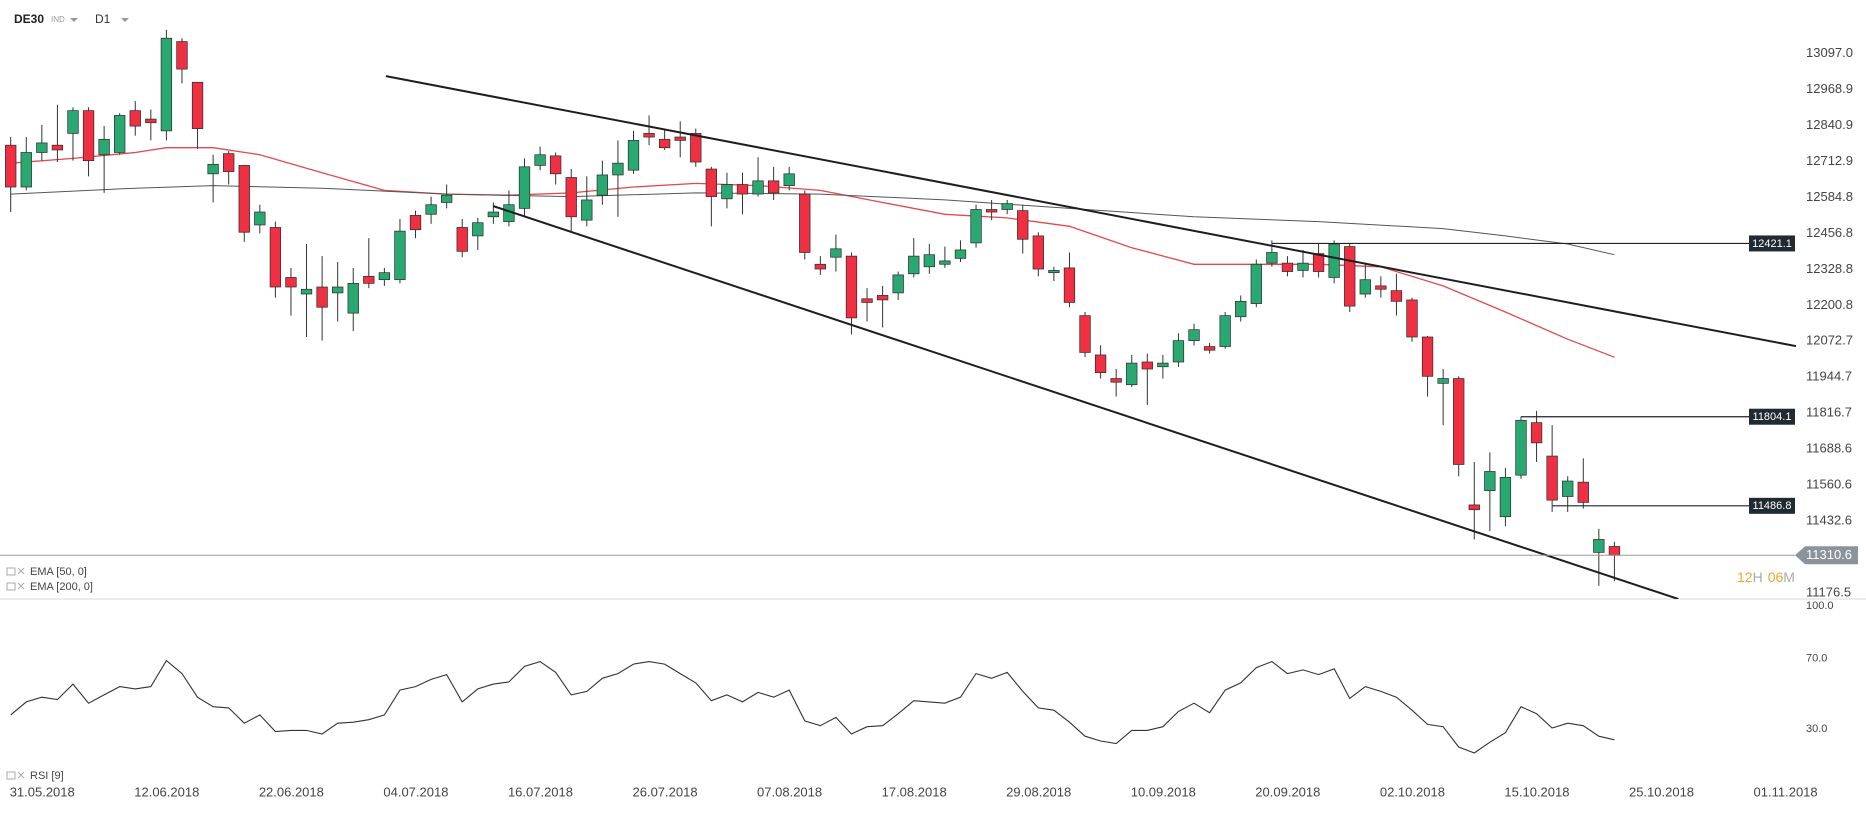 Image resolution: width=1866 pixels, height=816 pixels. Describe the element at coordinates (1789, 577) in the screenshot. I see `countdown-unit: M` at that location.